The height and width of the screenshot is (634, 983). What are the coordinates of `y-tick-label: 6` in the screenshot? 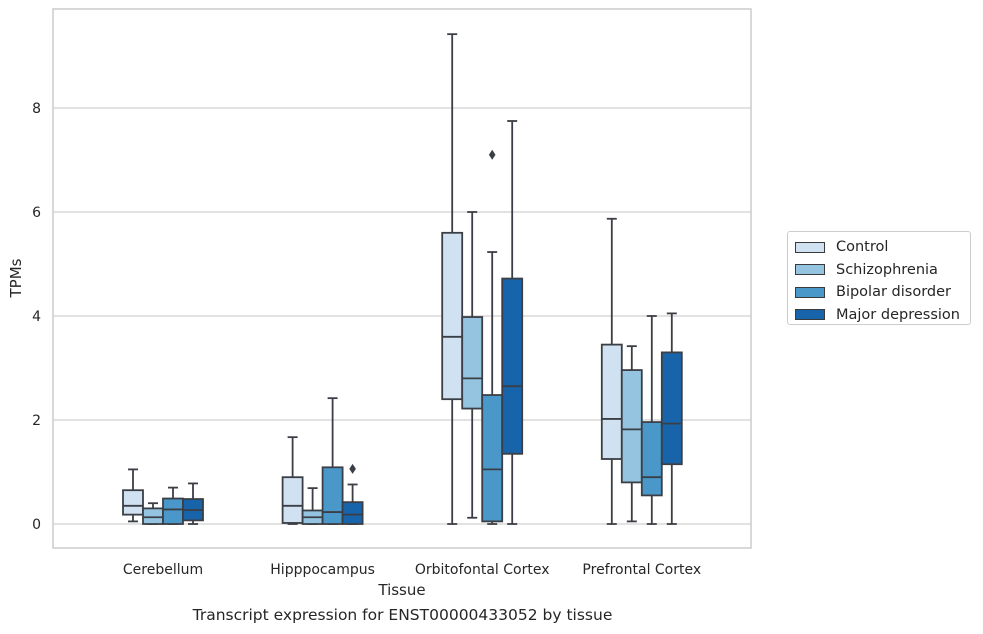 It's located at (36, 213).